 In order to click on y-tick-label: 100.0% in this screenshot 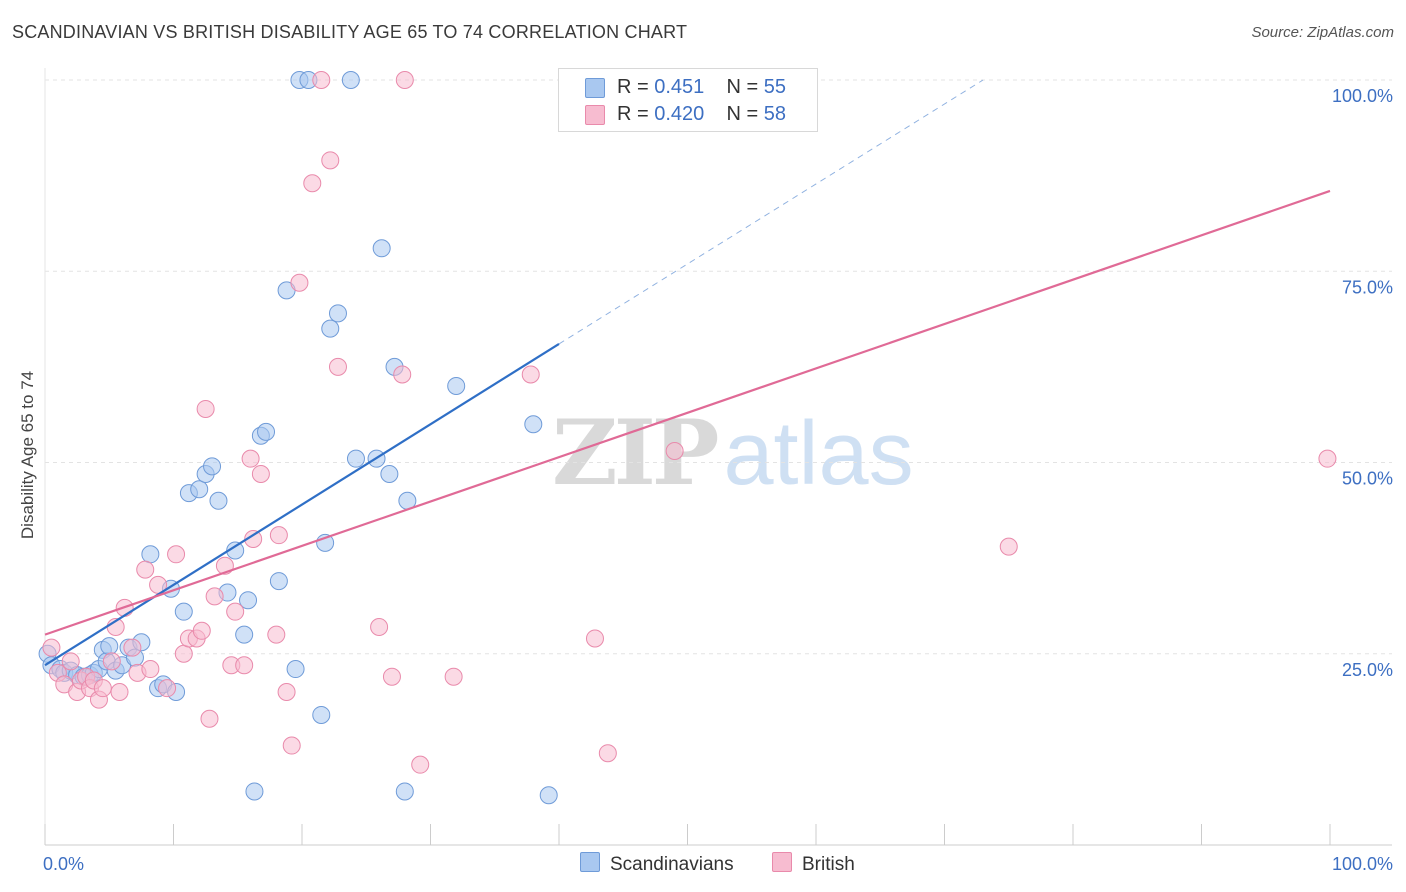, I will do `click(1362, 96)`.